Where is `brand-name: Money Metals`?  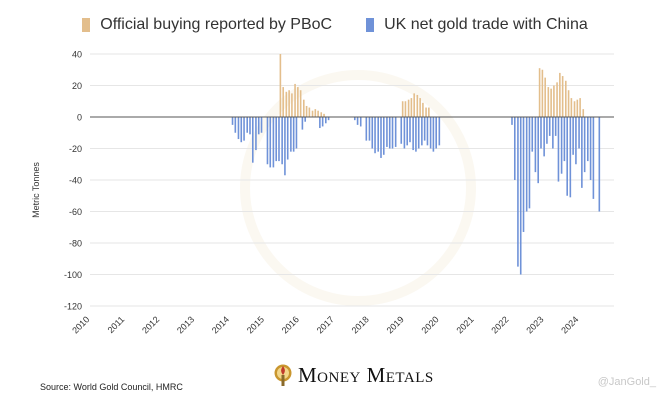
brand-name: Money Metals is located at coordinates (366, 374).